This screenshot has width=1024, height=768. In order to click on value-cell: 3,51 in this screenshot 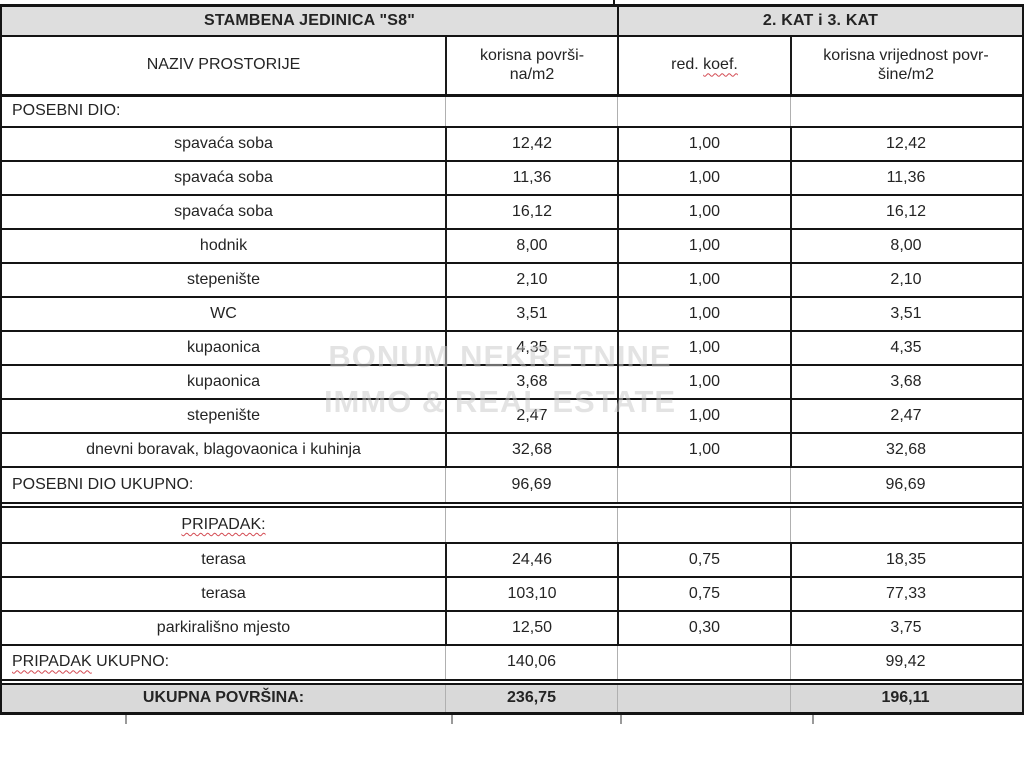, I will do `click(905, 314)`.